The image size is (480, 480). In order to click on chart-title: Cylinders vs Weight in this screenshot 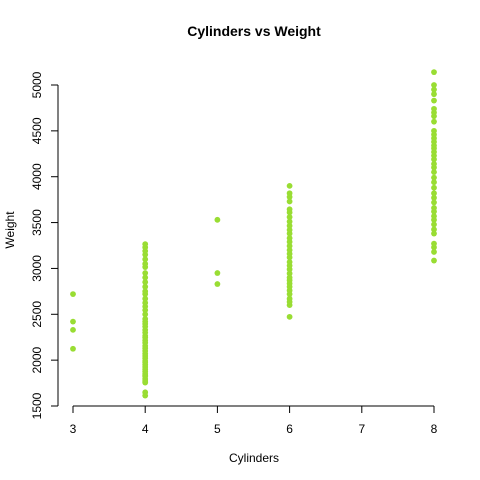, I will do `click(254, 31)`.